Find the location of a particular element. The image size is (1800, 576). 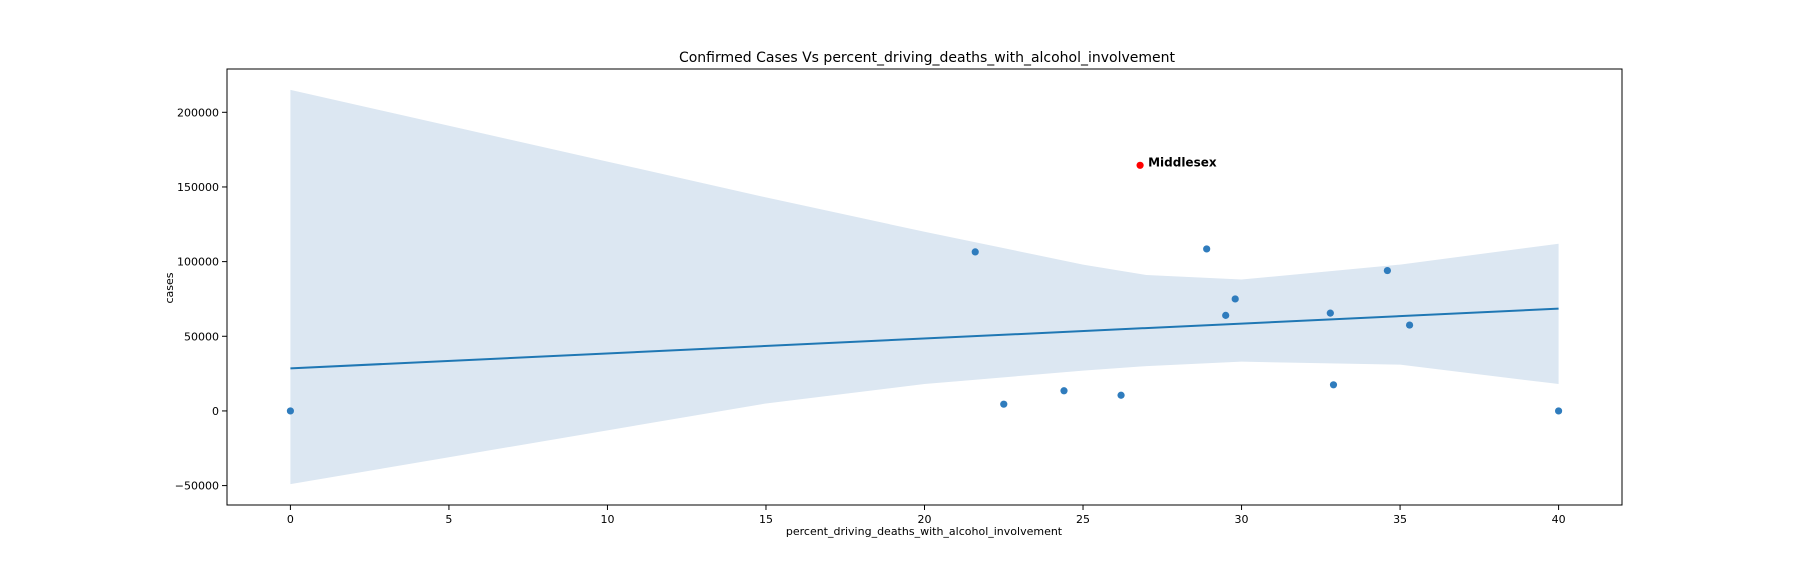

highlight-label: Middlesex is located at coordinates (1182, 162).